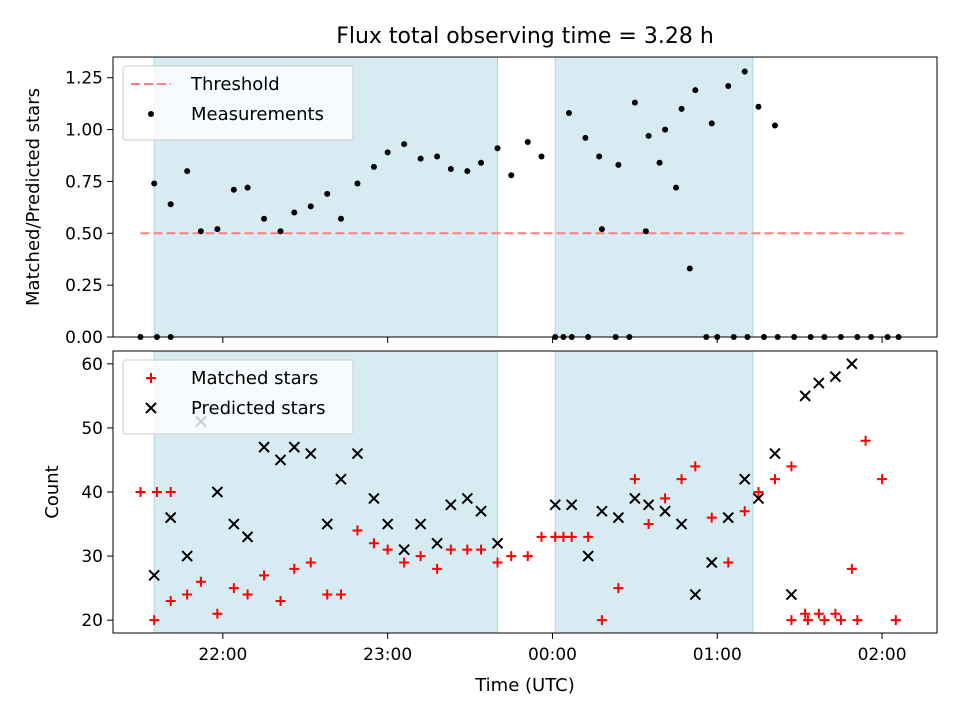 This screenshot has width=960, height=724. Describe the element at coordinates (257, 114) in the screenshot. I see `legend-label: Measurements` at that location.